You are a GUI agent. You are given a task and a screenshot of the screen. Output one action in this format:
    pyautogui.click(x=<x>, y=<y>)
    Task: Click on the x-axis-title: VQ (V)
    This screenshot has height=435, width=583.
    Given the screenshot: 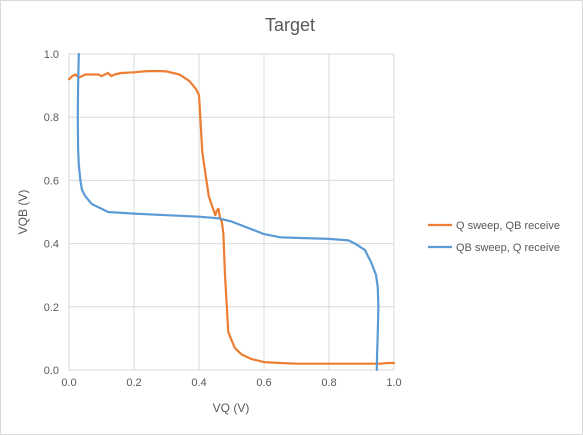 What is the action you would take?
    pyautogui.click(x=231, y=408)
    